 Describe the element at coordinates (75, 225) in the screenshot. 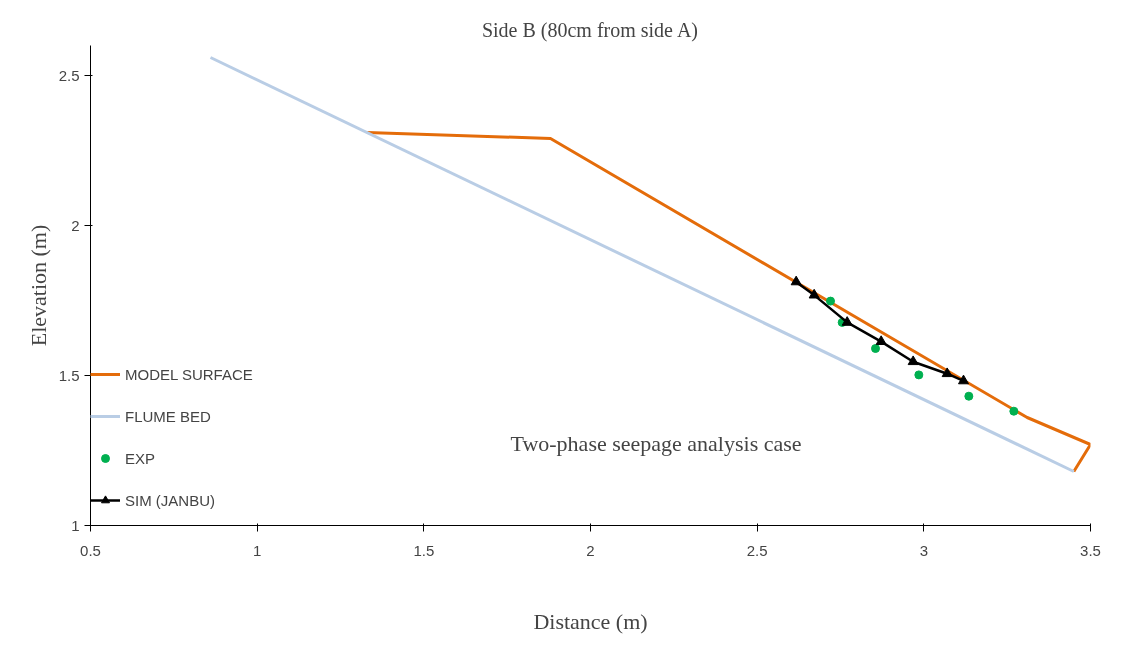

I see `y-tick-label: 2` at that location.